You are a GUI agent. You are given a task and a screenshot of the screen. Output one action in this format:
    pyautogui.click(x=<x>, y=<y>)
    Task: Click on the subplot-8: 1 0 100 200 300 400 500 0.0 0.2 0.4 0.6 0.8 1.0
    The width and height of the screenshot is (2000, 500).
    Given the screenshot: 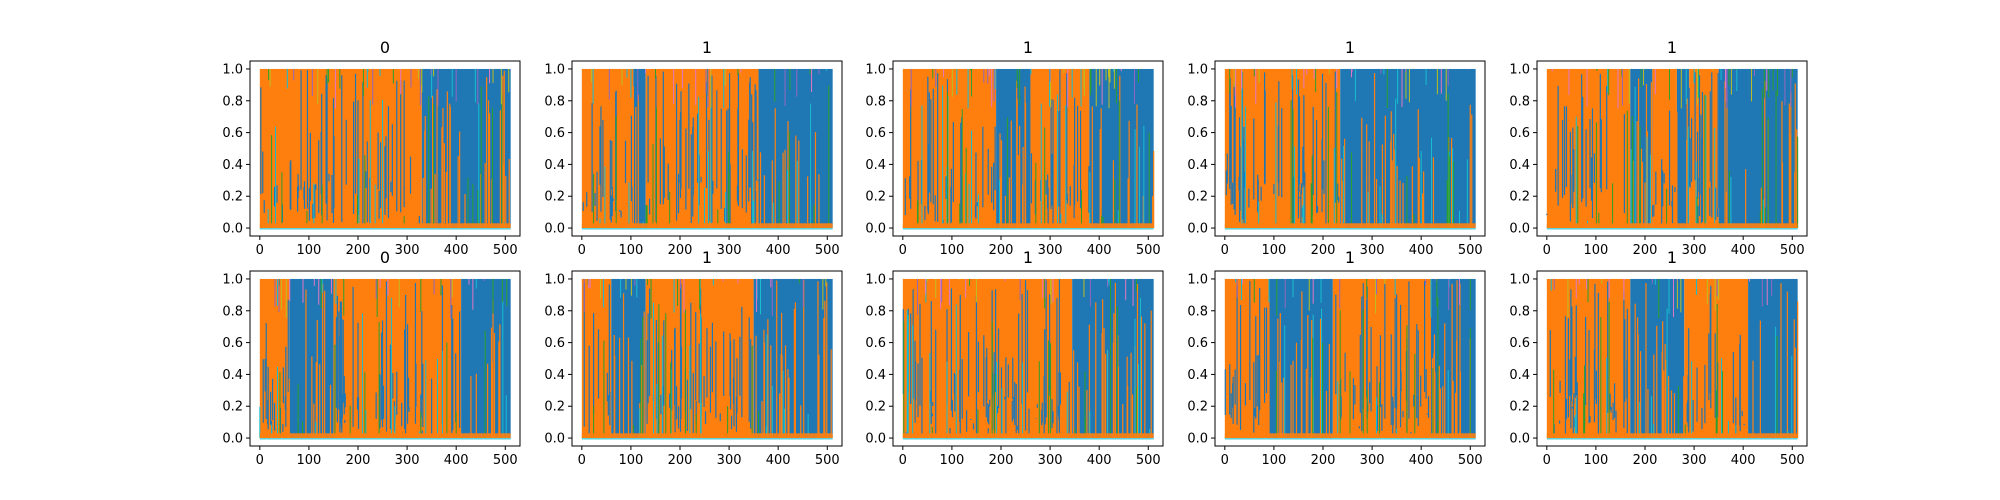 What is the action you would take?
    pyautogui.click(x=1336, y=358)
    